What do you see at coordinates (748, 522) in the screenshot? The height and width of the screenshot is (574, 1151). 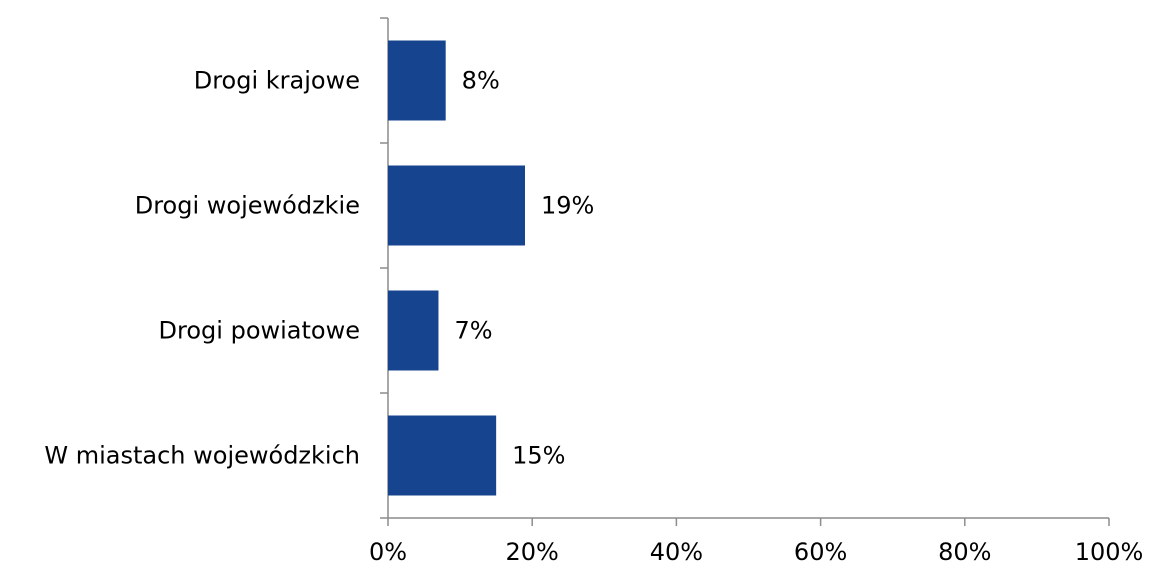 I see `x-axis-ticks` at bounding box center [748, 522].